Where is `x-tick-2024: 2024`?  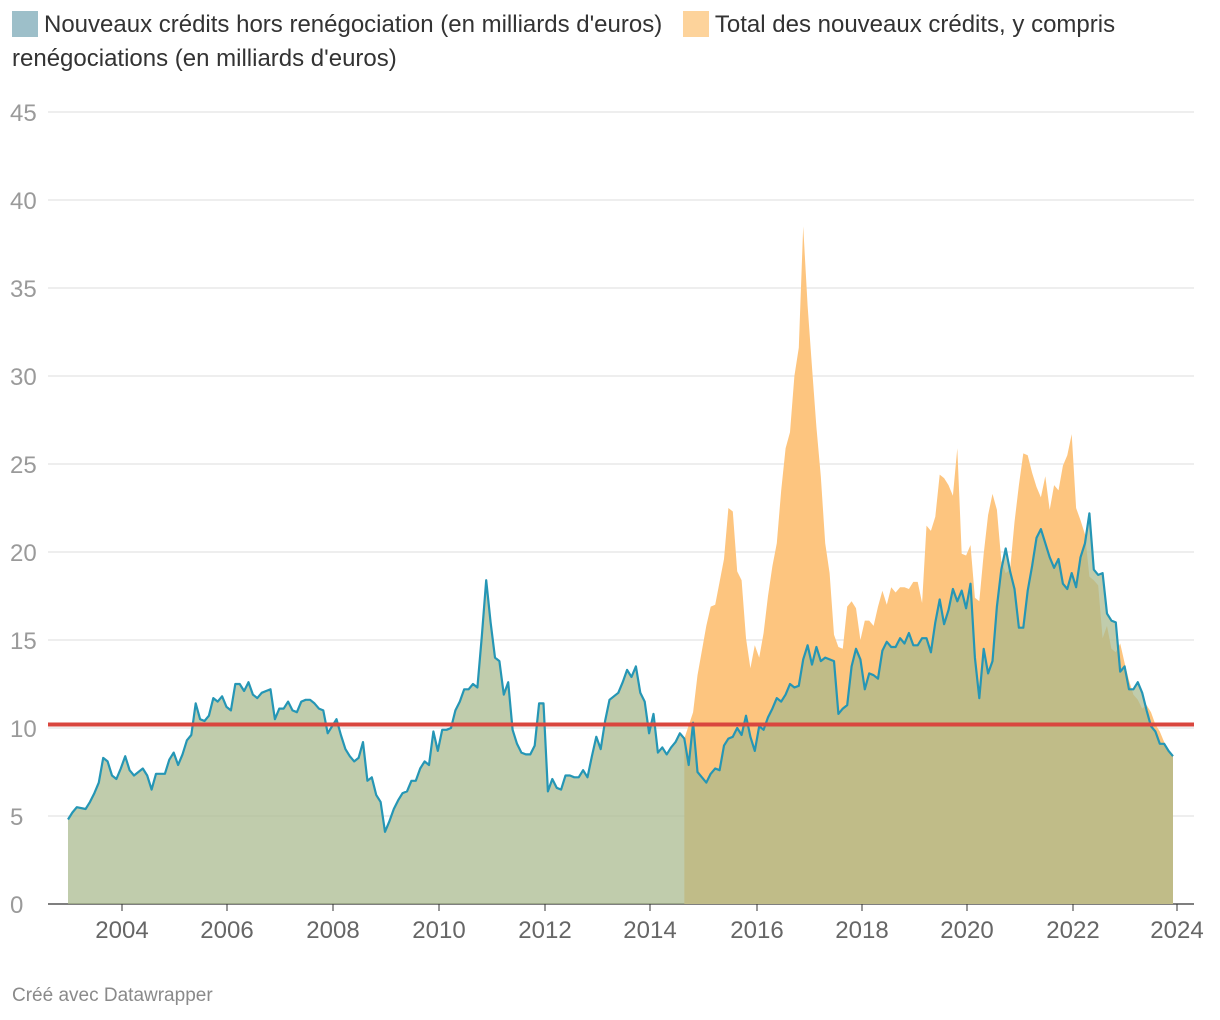 x-tick-2024: 2024 is located at coordinates (1176, 930).